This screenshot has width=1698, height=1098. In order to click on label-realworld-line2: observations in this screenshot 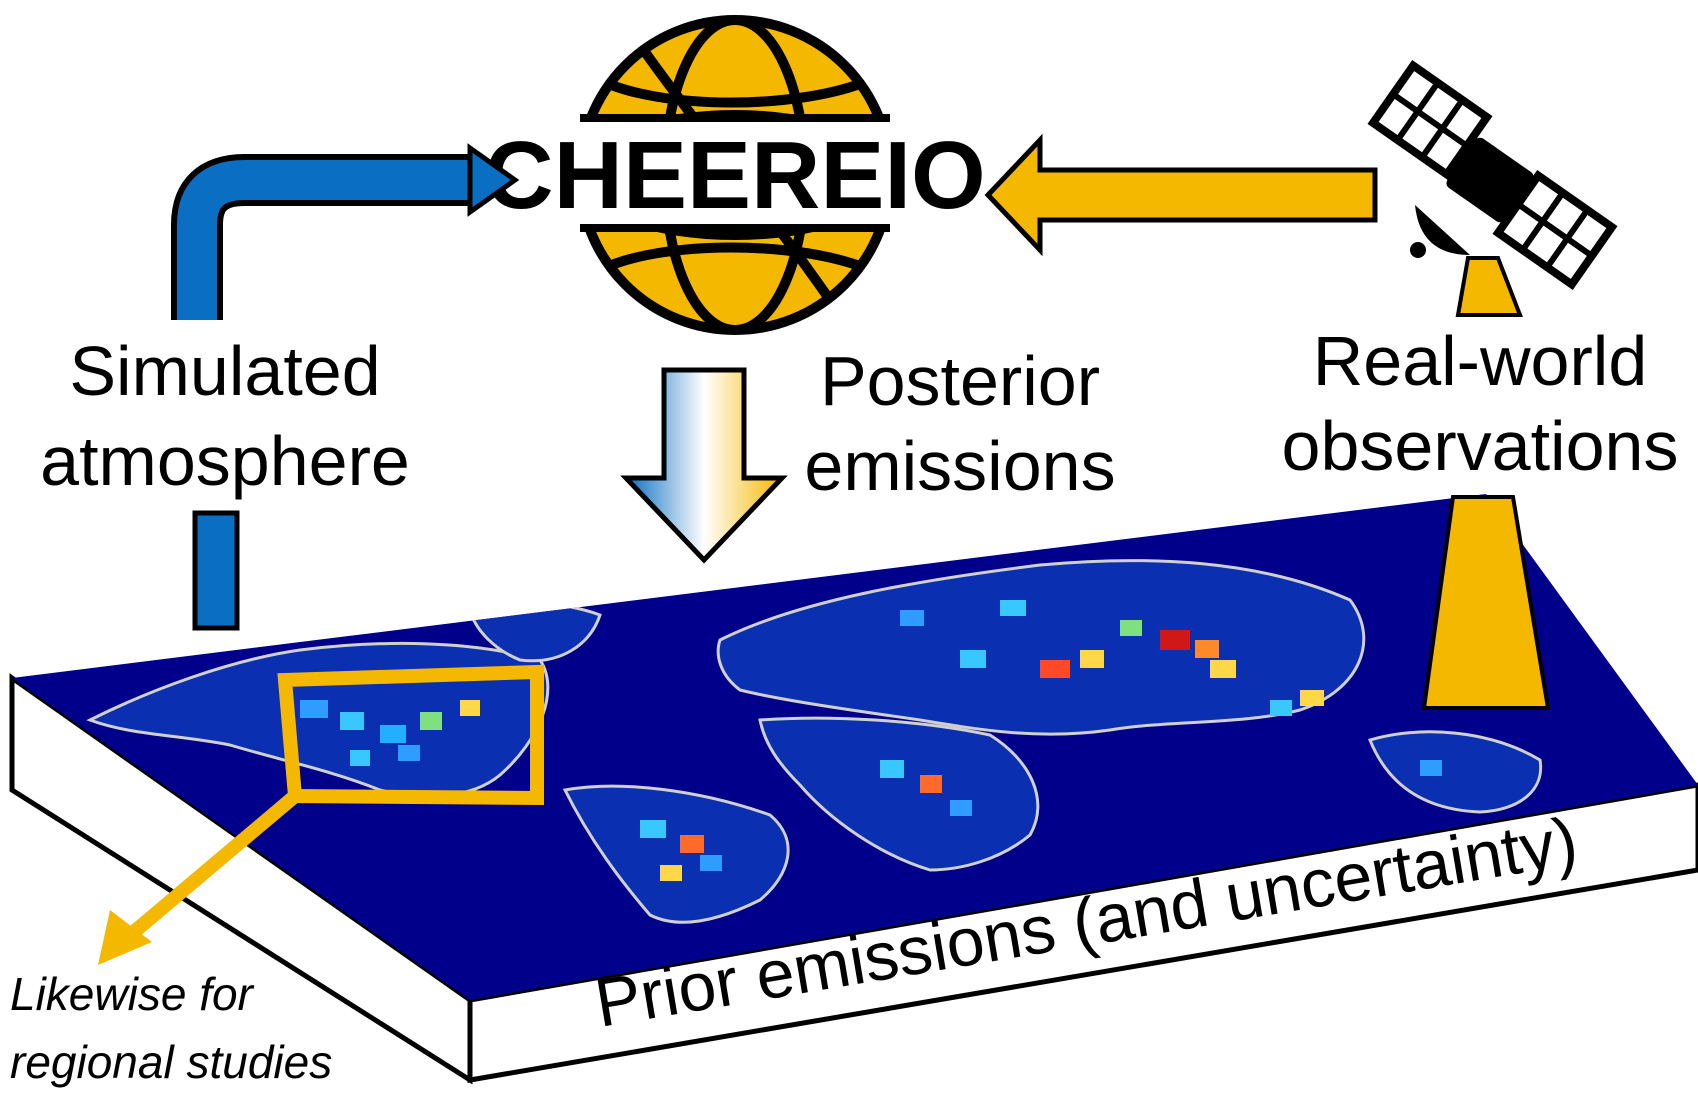, I will do `click(1480, 446)`.